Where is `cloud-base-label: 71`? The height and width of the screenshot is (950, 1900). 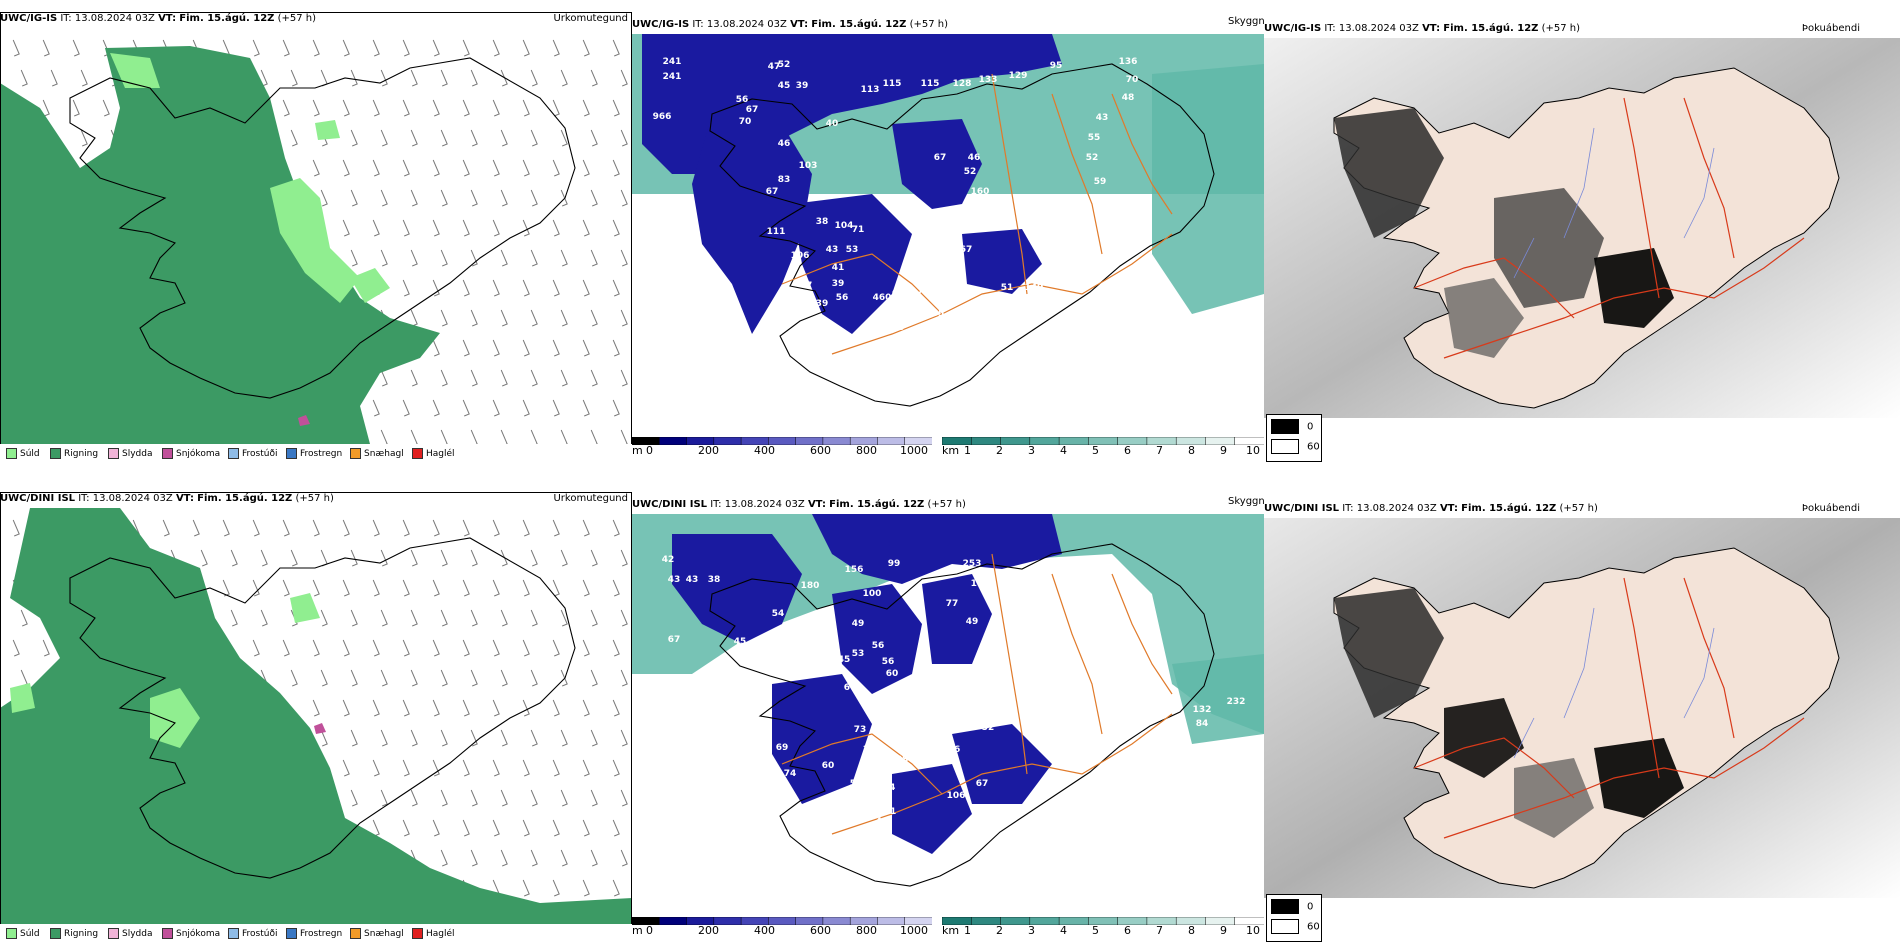 cloud-base-label: 71 is located at coordinates (762, 726).